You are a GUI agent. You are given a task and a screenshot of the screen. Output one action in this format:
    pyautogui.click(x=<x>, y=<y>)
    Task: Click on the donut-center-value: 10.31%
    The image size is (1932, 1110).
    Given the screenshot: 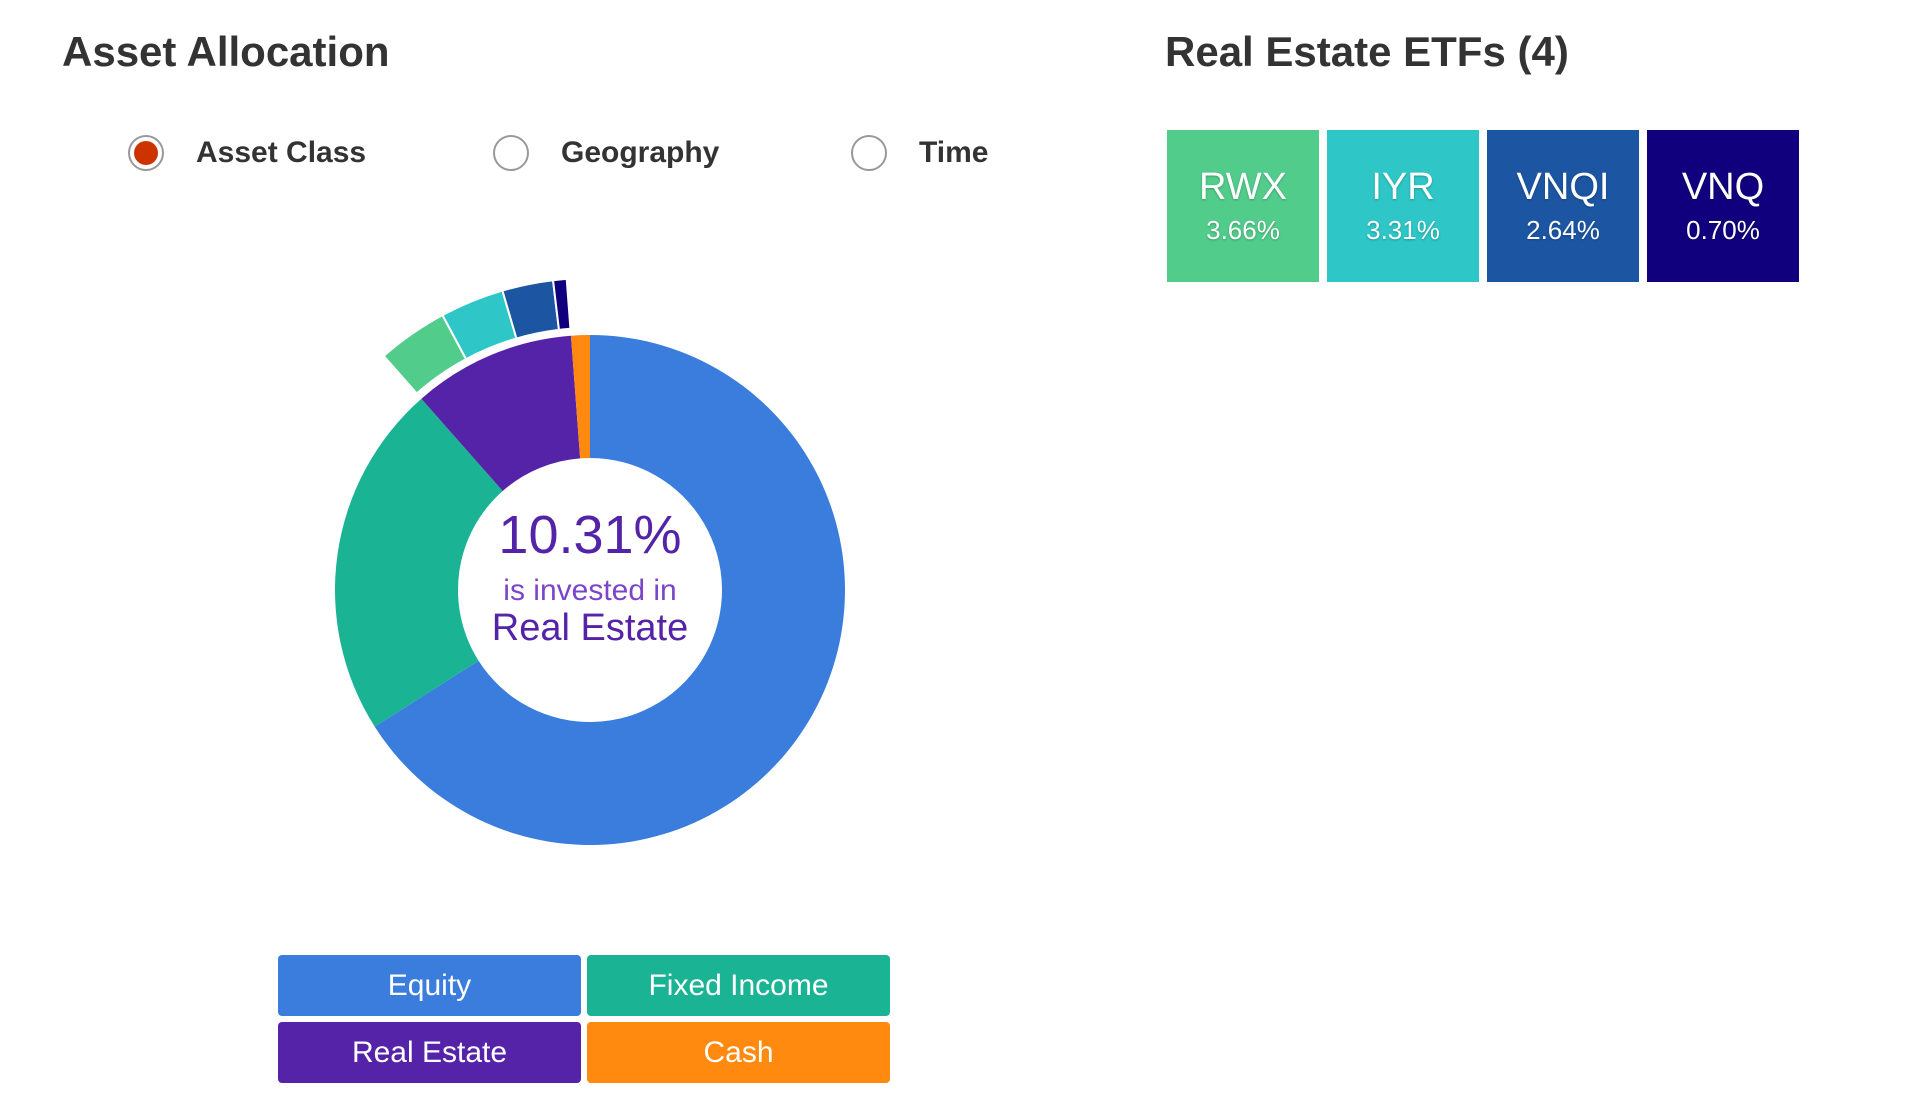 What is the action you would take?
    pyautogui.click(x=589, y=535)
    